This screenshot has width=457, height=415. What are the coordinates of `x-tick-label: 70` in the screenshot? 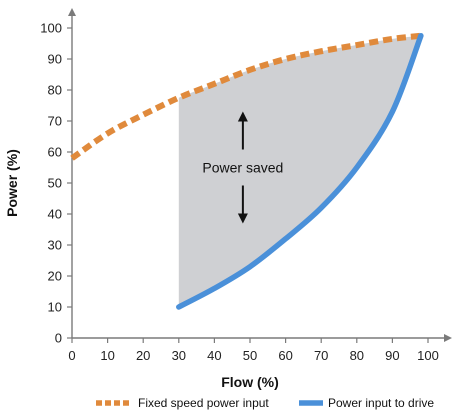 It's located at (321, 355).